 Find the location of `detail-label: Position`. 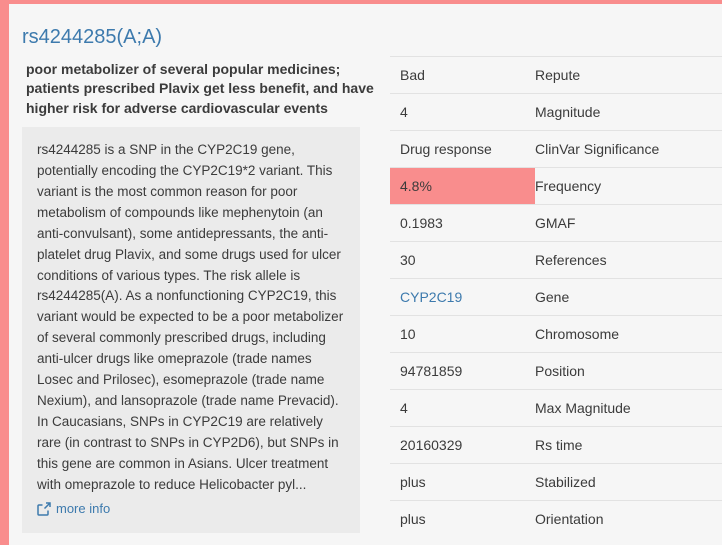

detail-label: Position is located at coordinates (560, 371).